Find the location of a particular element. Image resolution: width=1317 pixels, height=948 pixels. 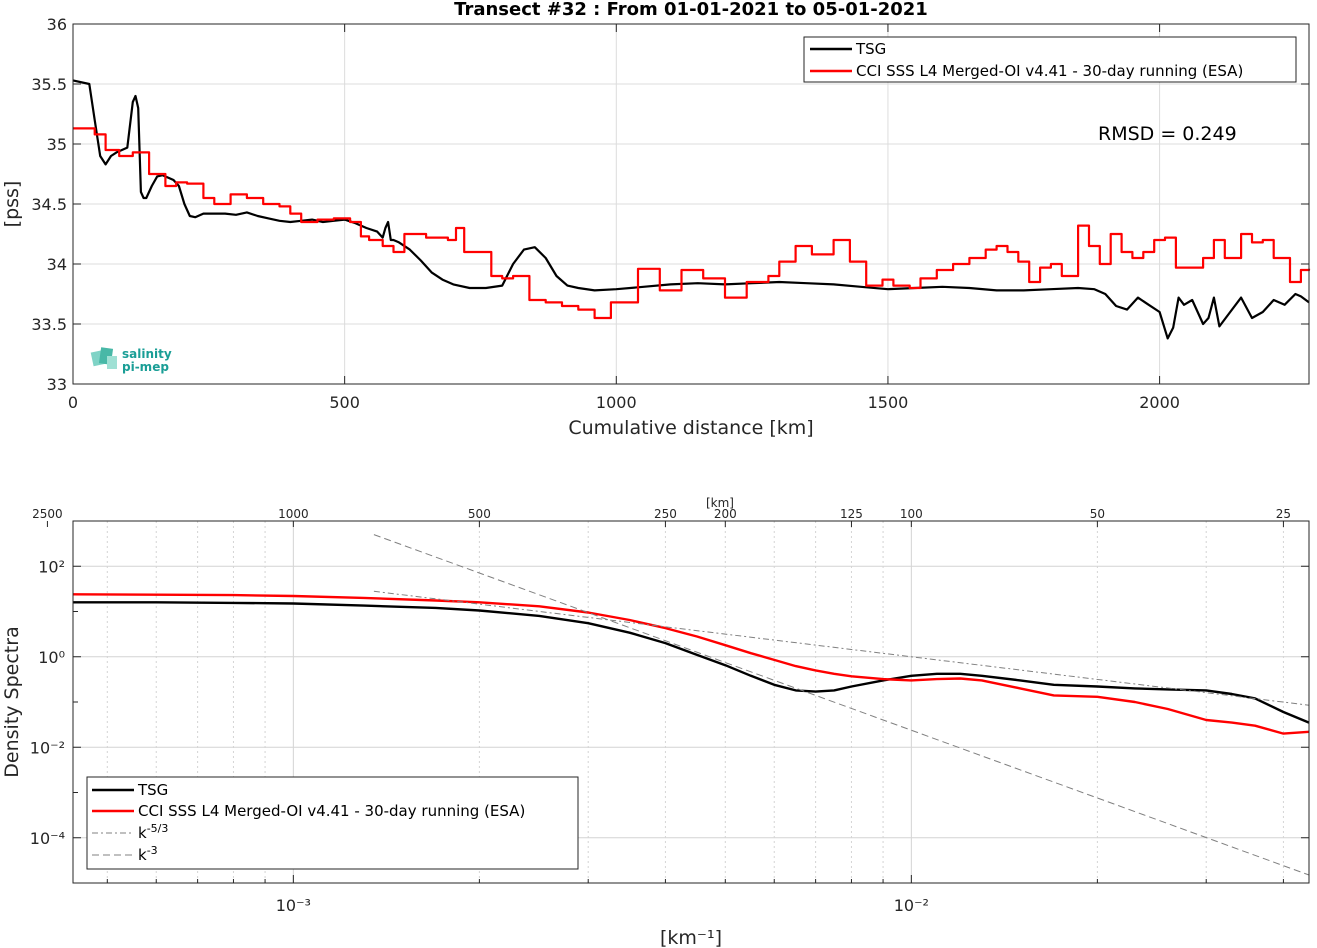

x-tick-label-bottom: 10⁻³ is located at coordinates (293, 905).